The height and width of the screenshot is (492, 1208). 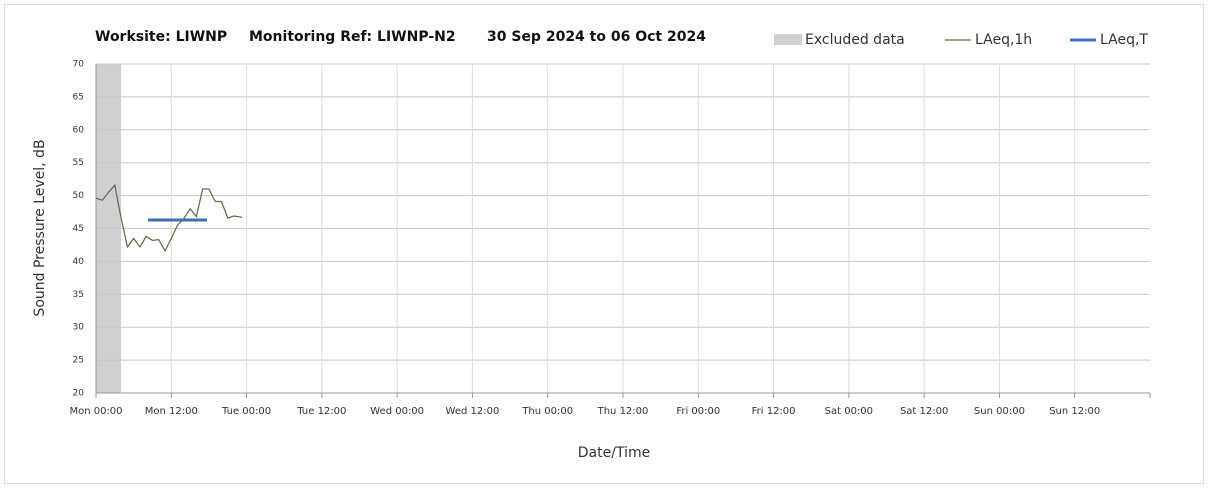 I want to click on x-tick-label: Wed 12:00, so click(x=473, y=411).